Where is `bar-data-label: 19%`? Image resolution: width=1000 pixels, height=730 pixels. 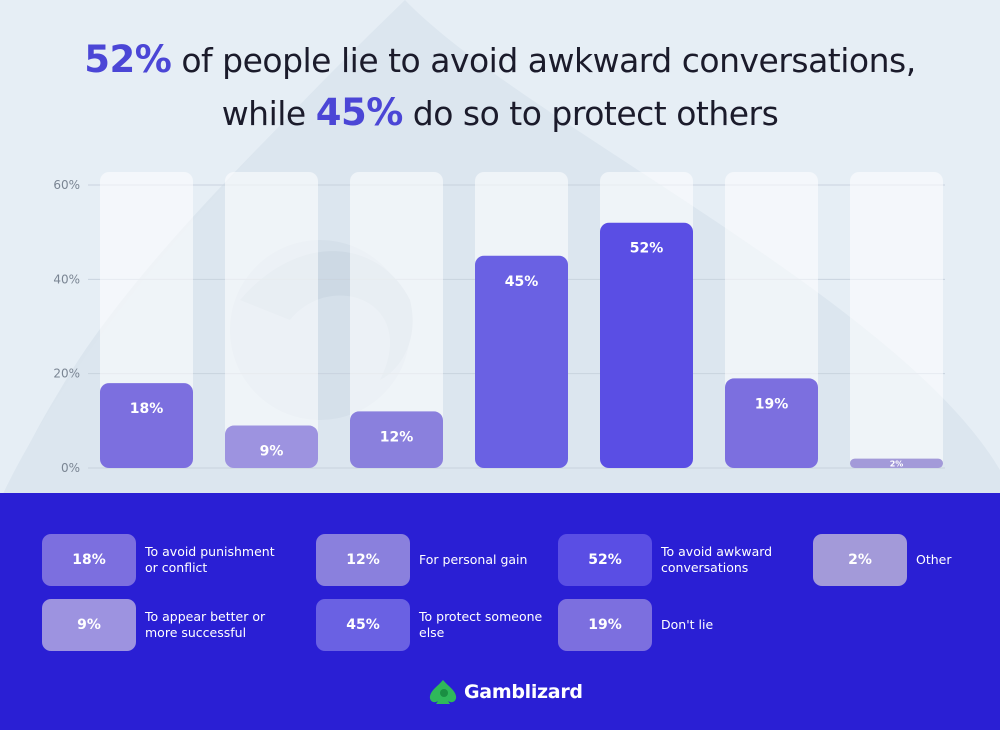 bar-data-label: 19% is located at coordinates (772, 404).